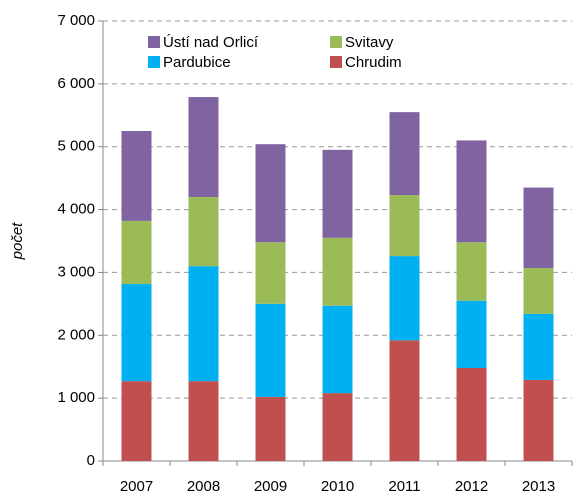 Image resolution: width=576 pixels, height=495 pixels. What do you see at coordinates (91, 460) in the screenshot?
I see `y-tick-label: 0` at bounding box center [91, 460].